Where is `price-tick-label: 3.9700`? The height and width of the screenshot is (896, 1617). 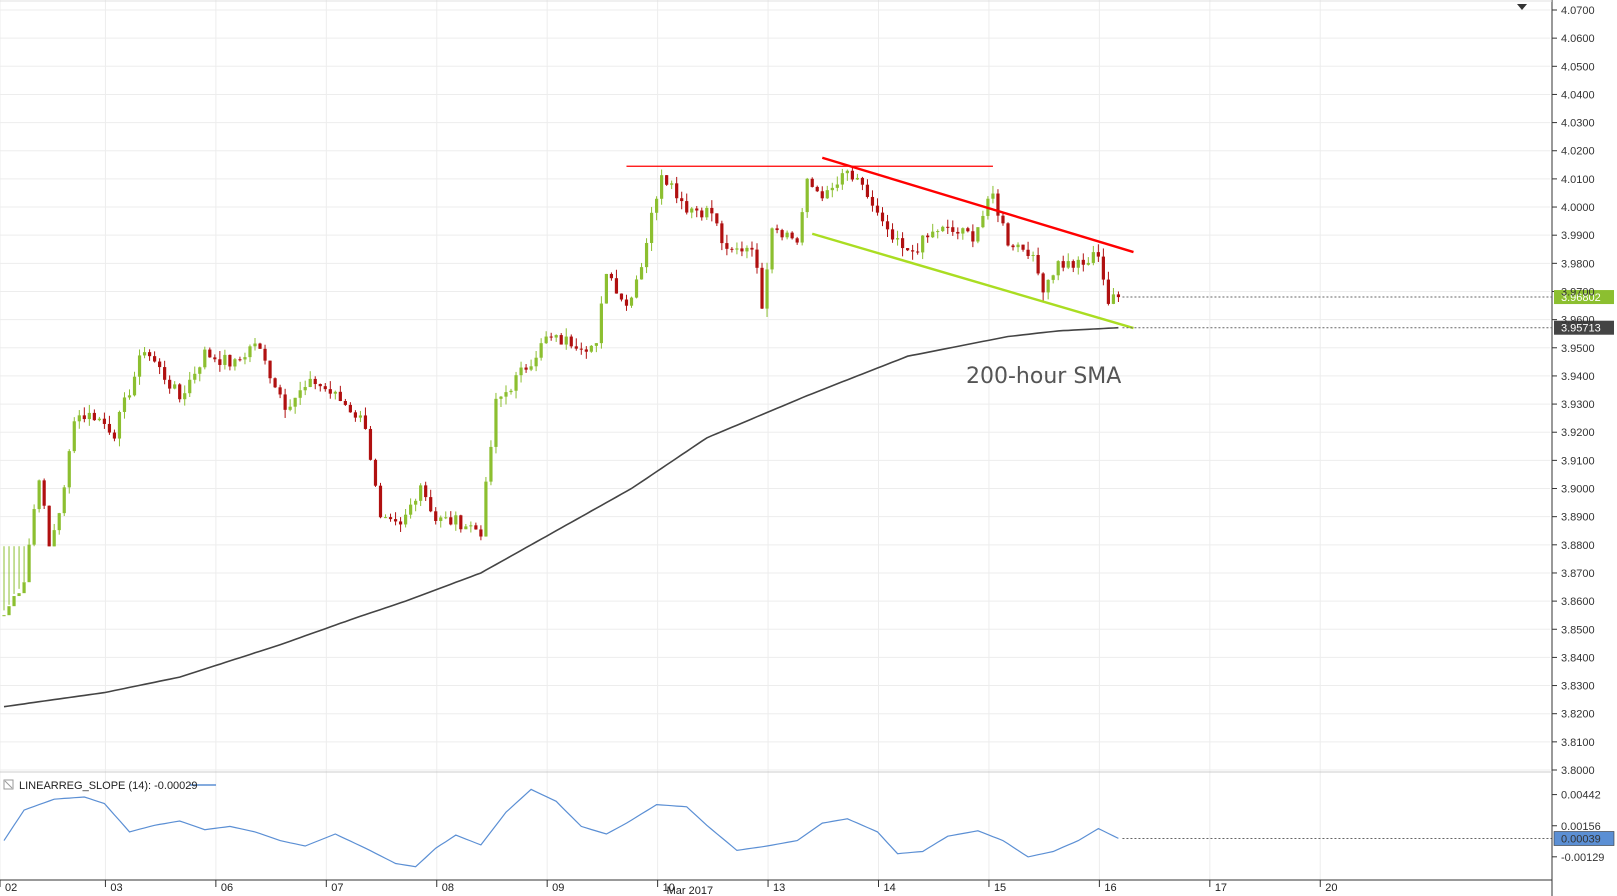
price-tick-label: 3.9700 is located at coordinates (1578, 292).